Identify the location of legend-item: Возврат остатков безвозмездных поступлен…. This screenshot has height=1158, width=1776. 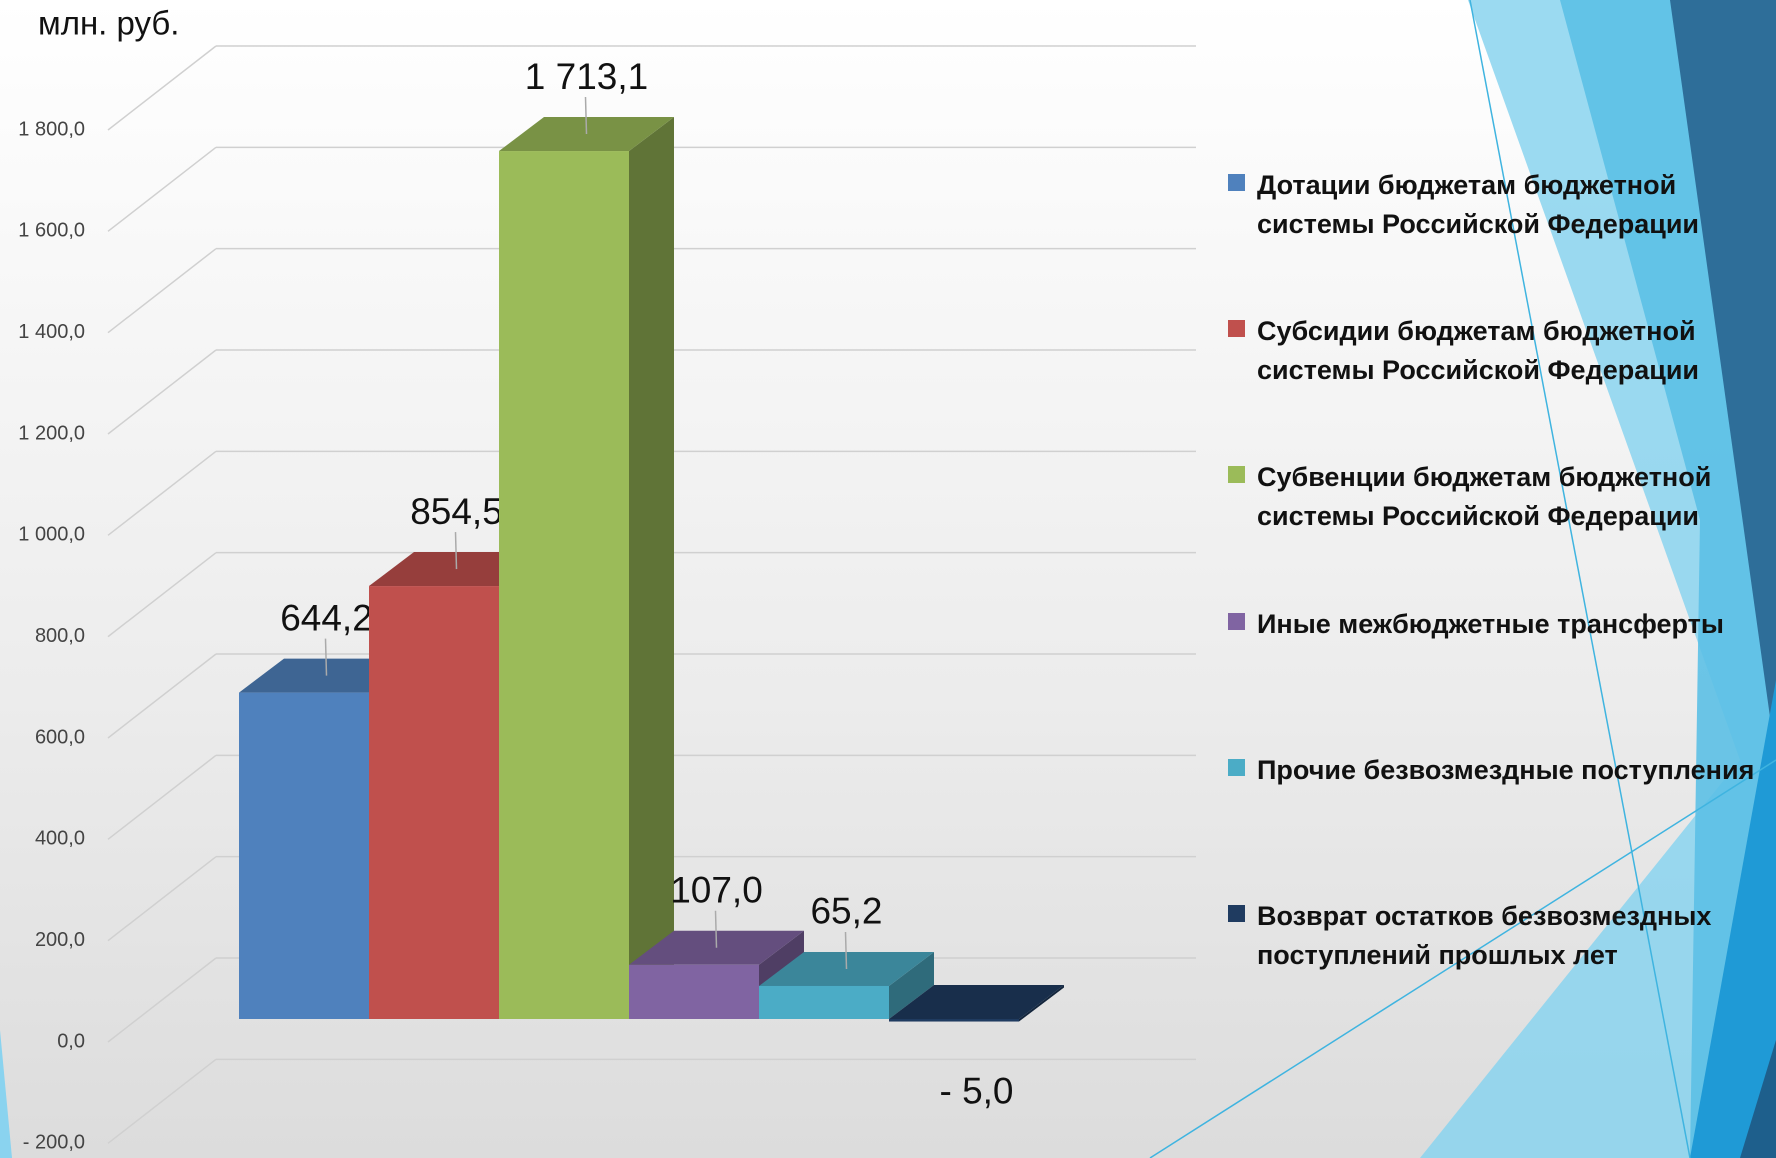
(1495, 936).